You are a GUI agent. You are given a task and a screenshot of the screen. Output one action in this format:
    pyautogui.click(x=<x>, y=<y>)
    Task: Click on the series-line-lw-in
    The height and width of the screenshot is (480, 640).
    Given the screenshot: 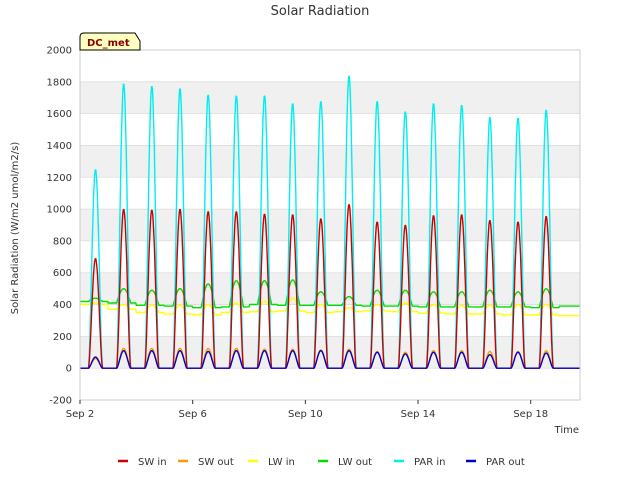 What is the action you would take?
    pyautogui.click(x=329, y=307)
    